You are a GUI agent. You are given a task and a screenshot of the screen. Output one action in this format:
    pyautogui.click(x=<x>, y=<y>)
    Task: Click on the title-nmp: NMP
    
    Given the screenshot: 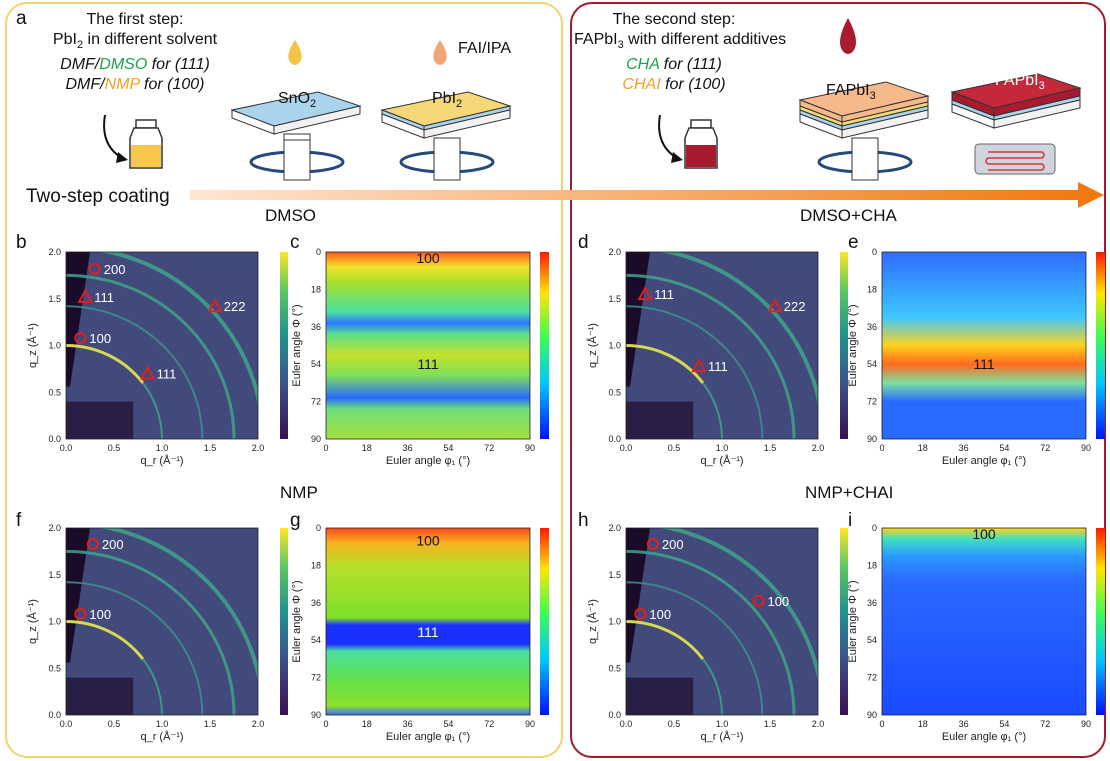 What is the action you would take?
    pyautogui.click(x=299, y=492)
    